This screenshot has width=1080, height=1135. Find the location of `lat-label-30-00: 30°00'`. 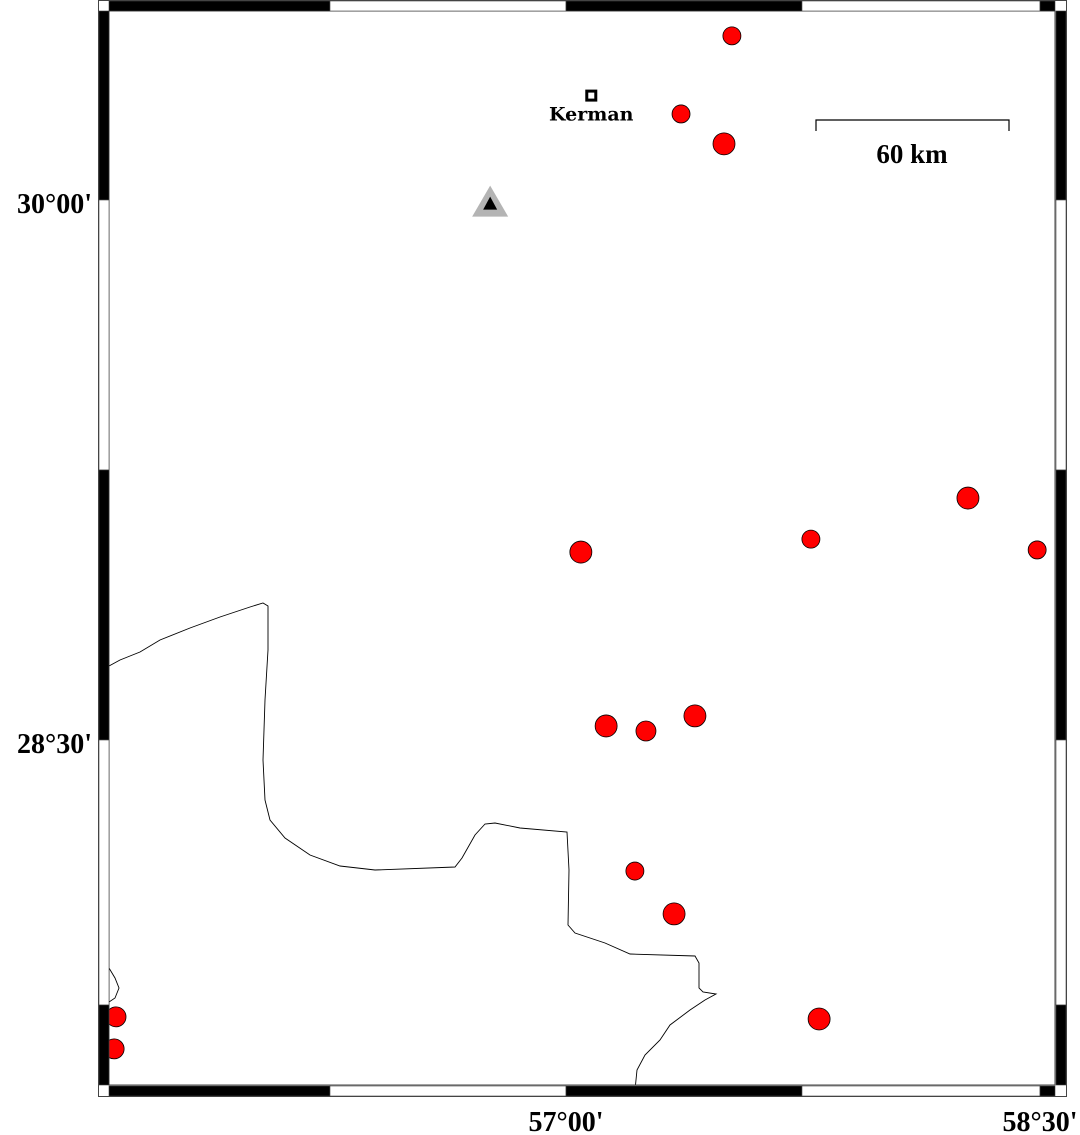

lat-label-30-00: 30°00' is located at coordinates (54, 204).